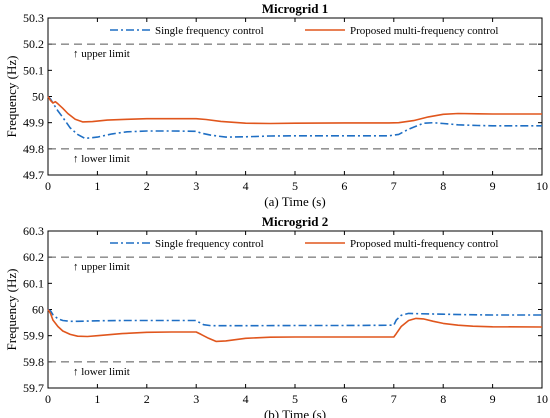 The height and width of the screenshot is (418, 550). Describe the element at coordinates (33, 388) in the screenshot. I see `y-tick-label: 59.7` at that location.